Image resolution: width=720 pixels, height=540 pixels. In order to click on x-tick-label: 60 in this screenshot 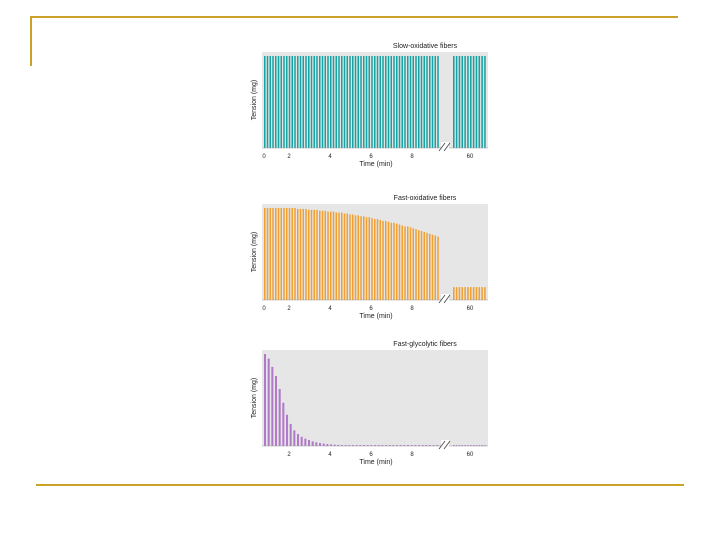, I will do `click(470, 309)`.